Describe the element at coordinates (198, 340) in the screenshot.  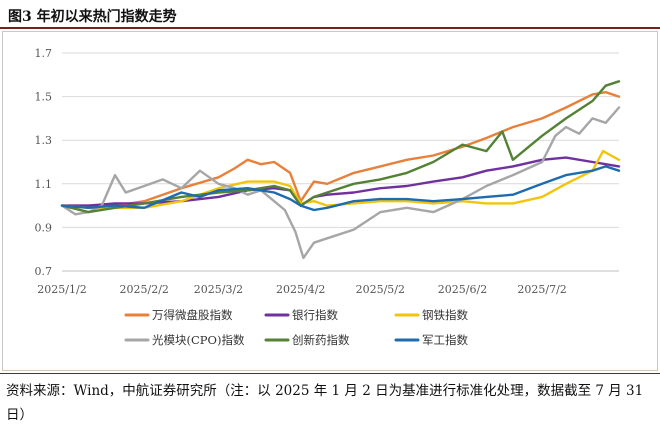
I see `legend-label: 光模块(CPO)指数` at that location.